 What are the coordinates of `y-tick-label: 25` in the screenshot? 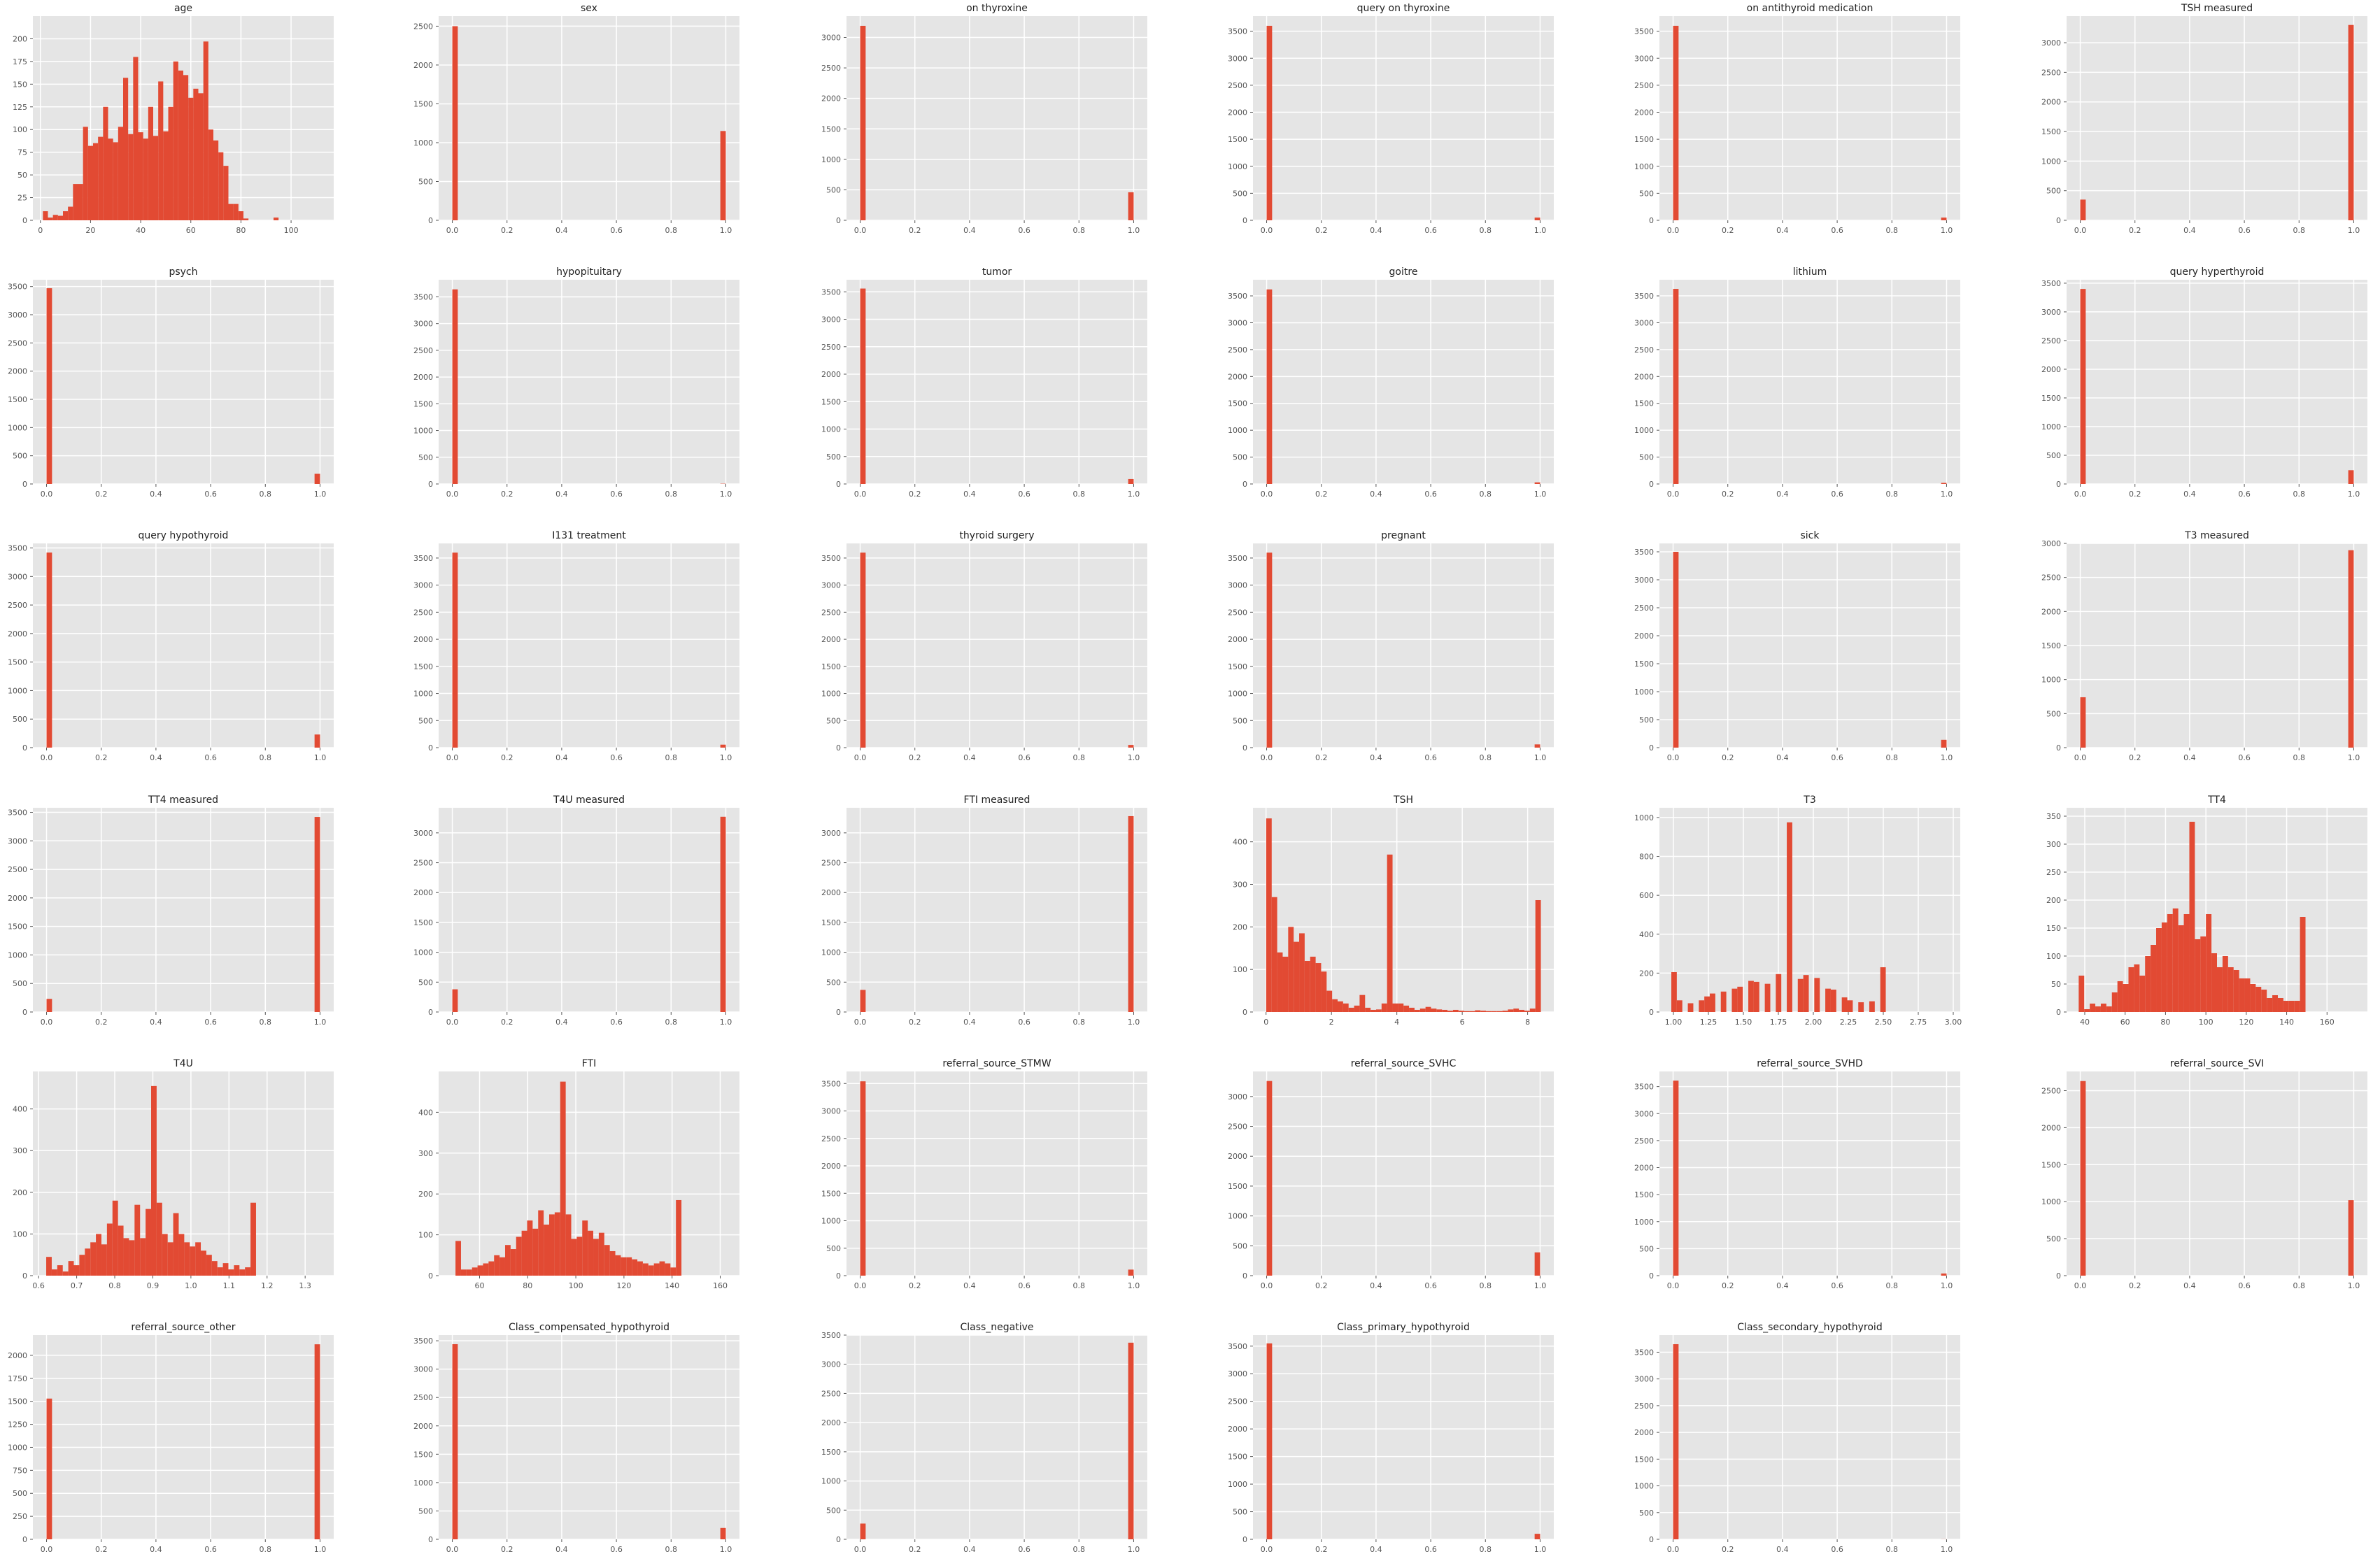 It's located at (22, 198).